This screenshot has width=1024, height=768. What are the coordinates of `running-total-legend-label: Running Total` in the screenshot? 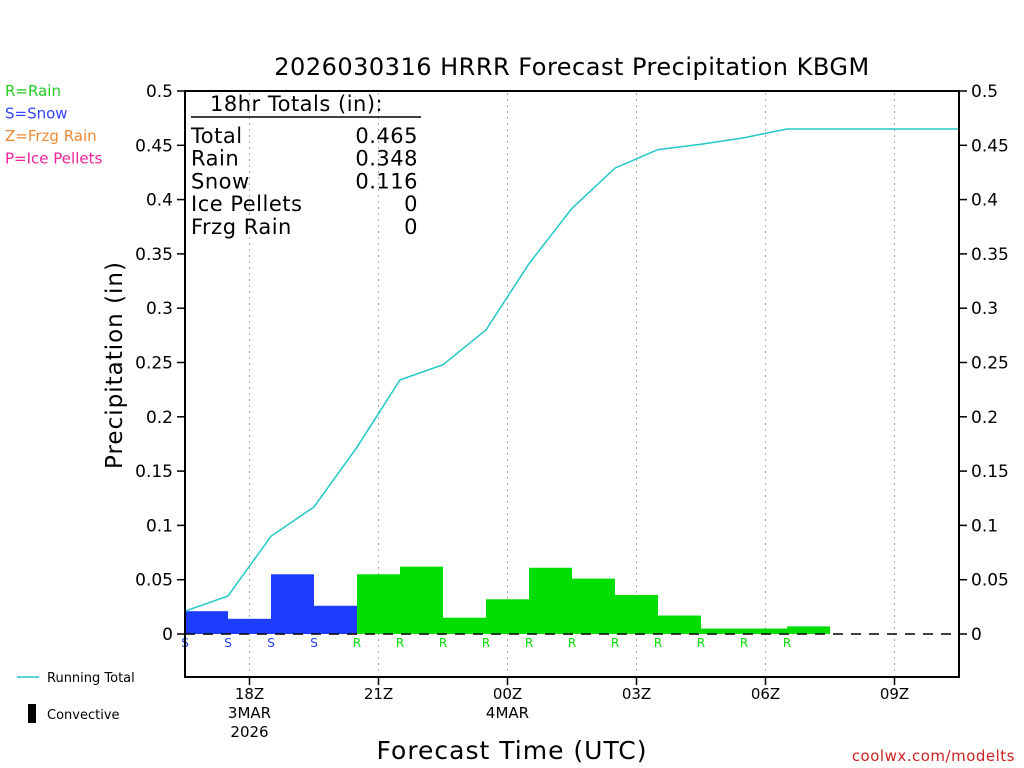 It's located at (91, 678).